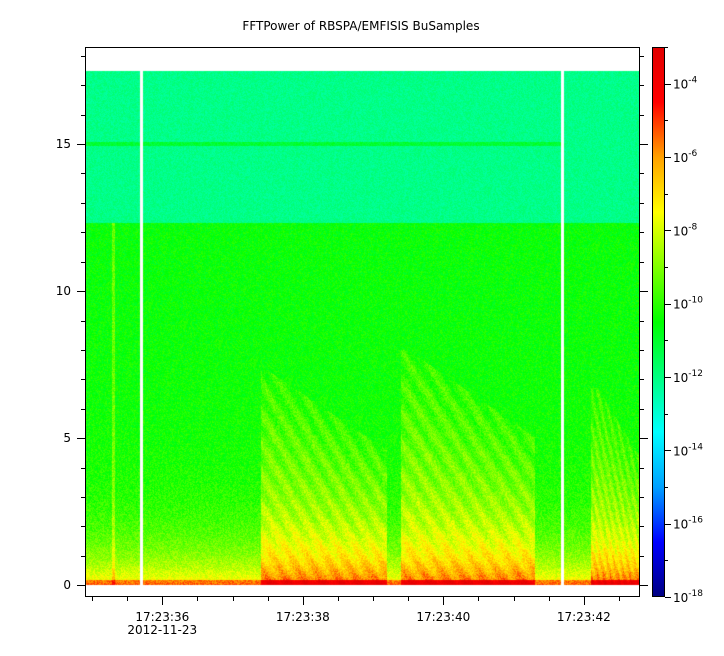  I want to click on colorbar-frame, so click(658, 322).